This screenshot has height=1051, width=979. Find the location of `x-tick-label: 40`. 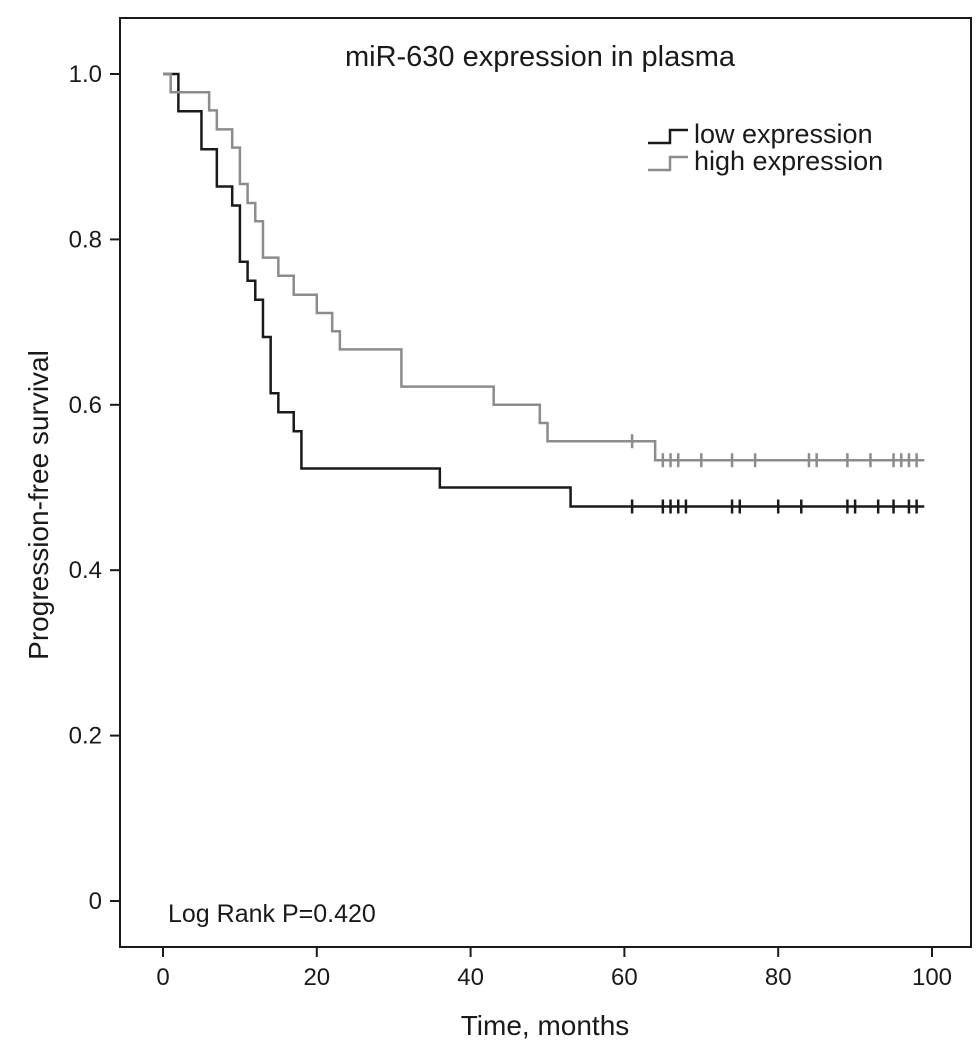

x-tick-label: 40 is located at coordinates (470, 977).